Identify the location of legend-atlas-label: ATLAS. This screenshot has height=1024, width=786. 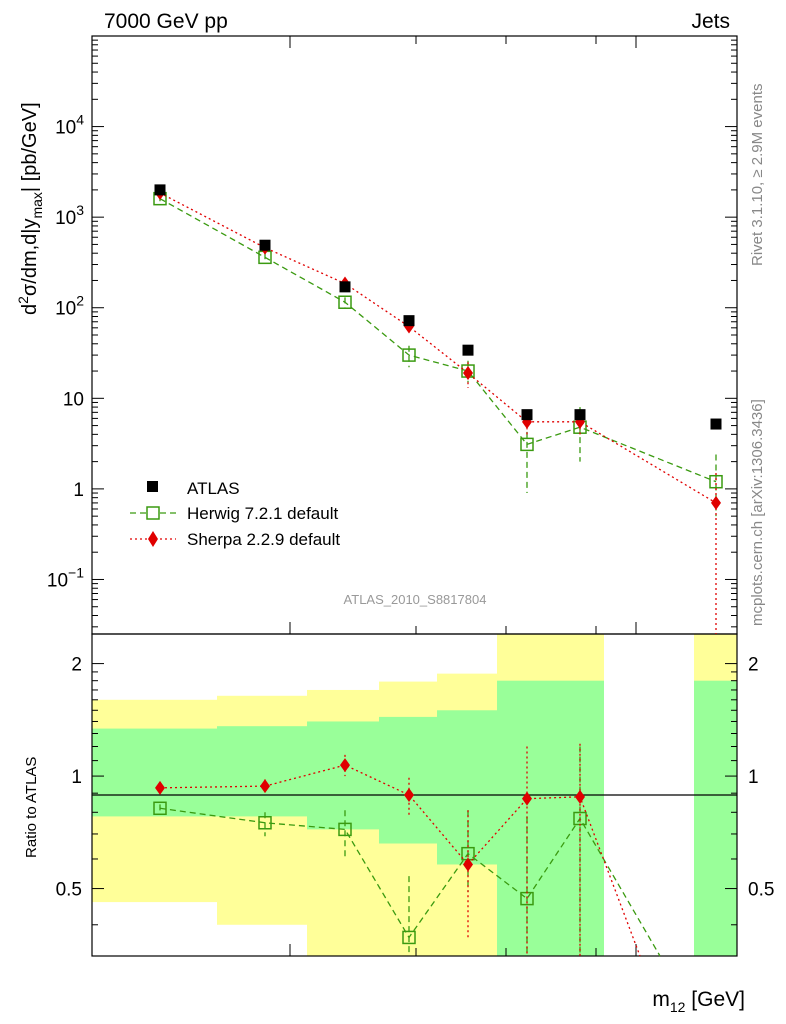
(213, 488).